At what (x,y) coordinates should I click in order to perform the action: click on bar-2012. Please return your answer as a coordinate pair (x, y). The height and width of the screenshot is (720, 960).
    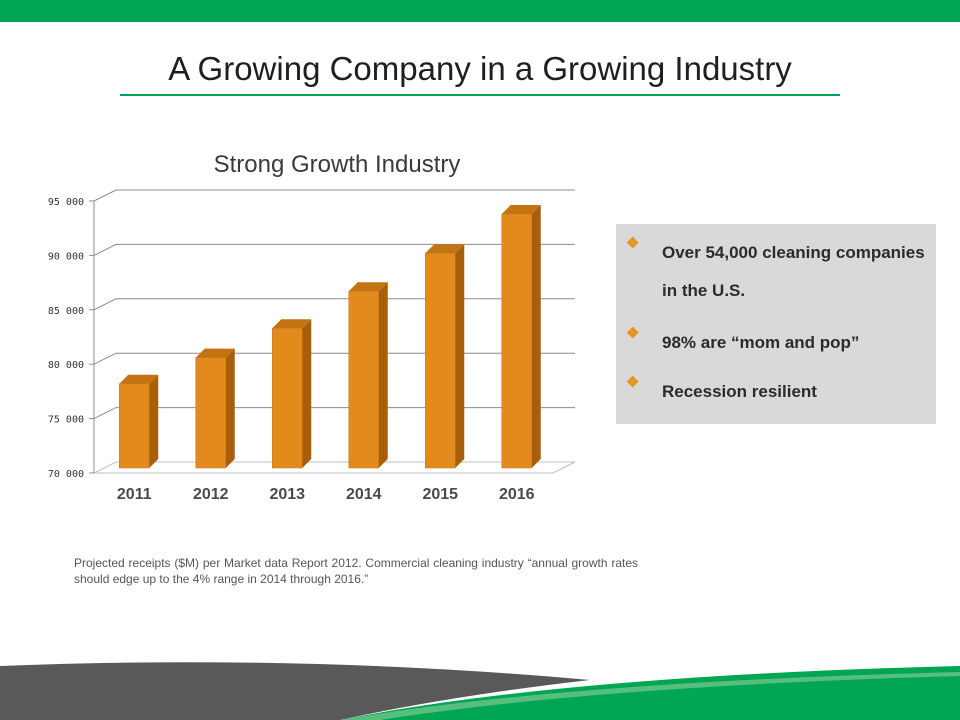
    Looking at the image, I should click on (210, 413).